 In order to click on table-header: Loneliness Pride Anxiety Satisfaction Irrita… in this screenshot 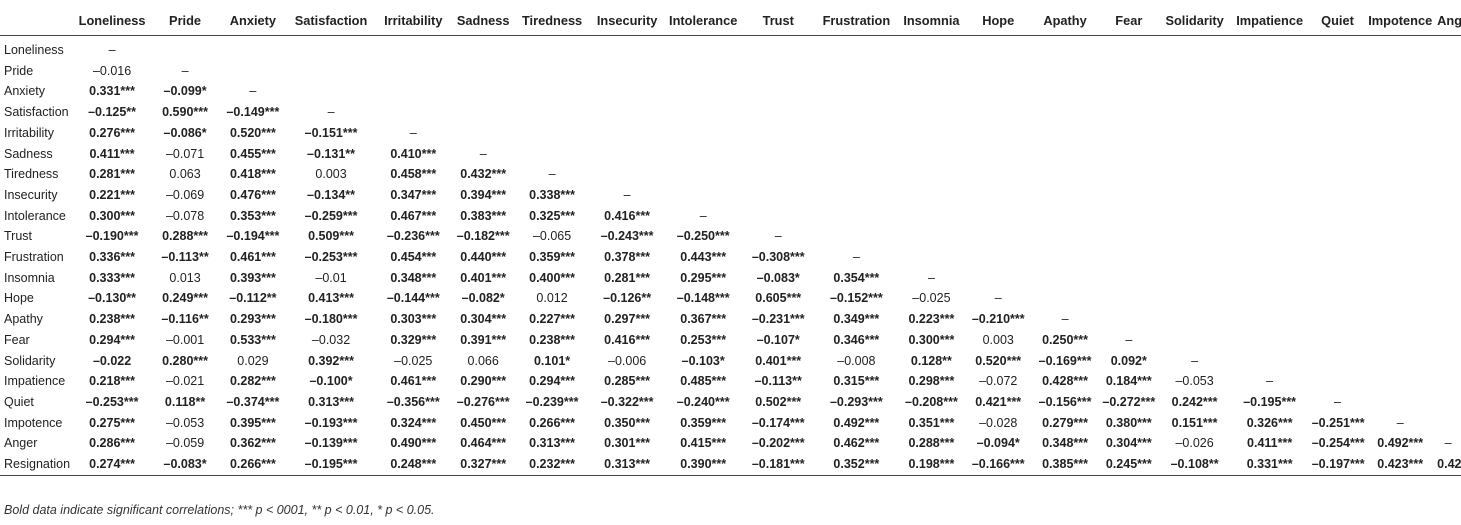, I will do `click(730, 21)`.